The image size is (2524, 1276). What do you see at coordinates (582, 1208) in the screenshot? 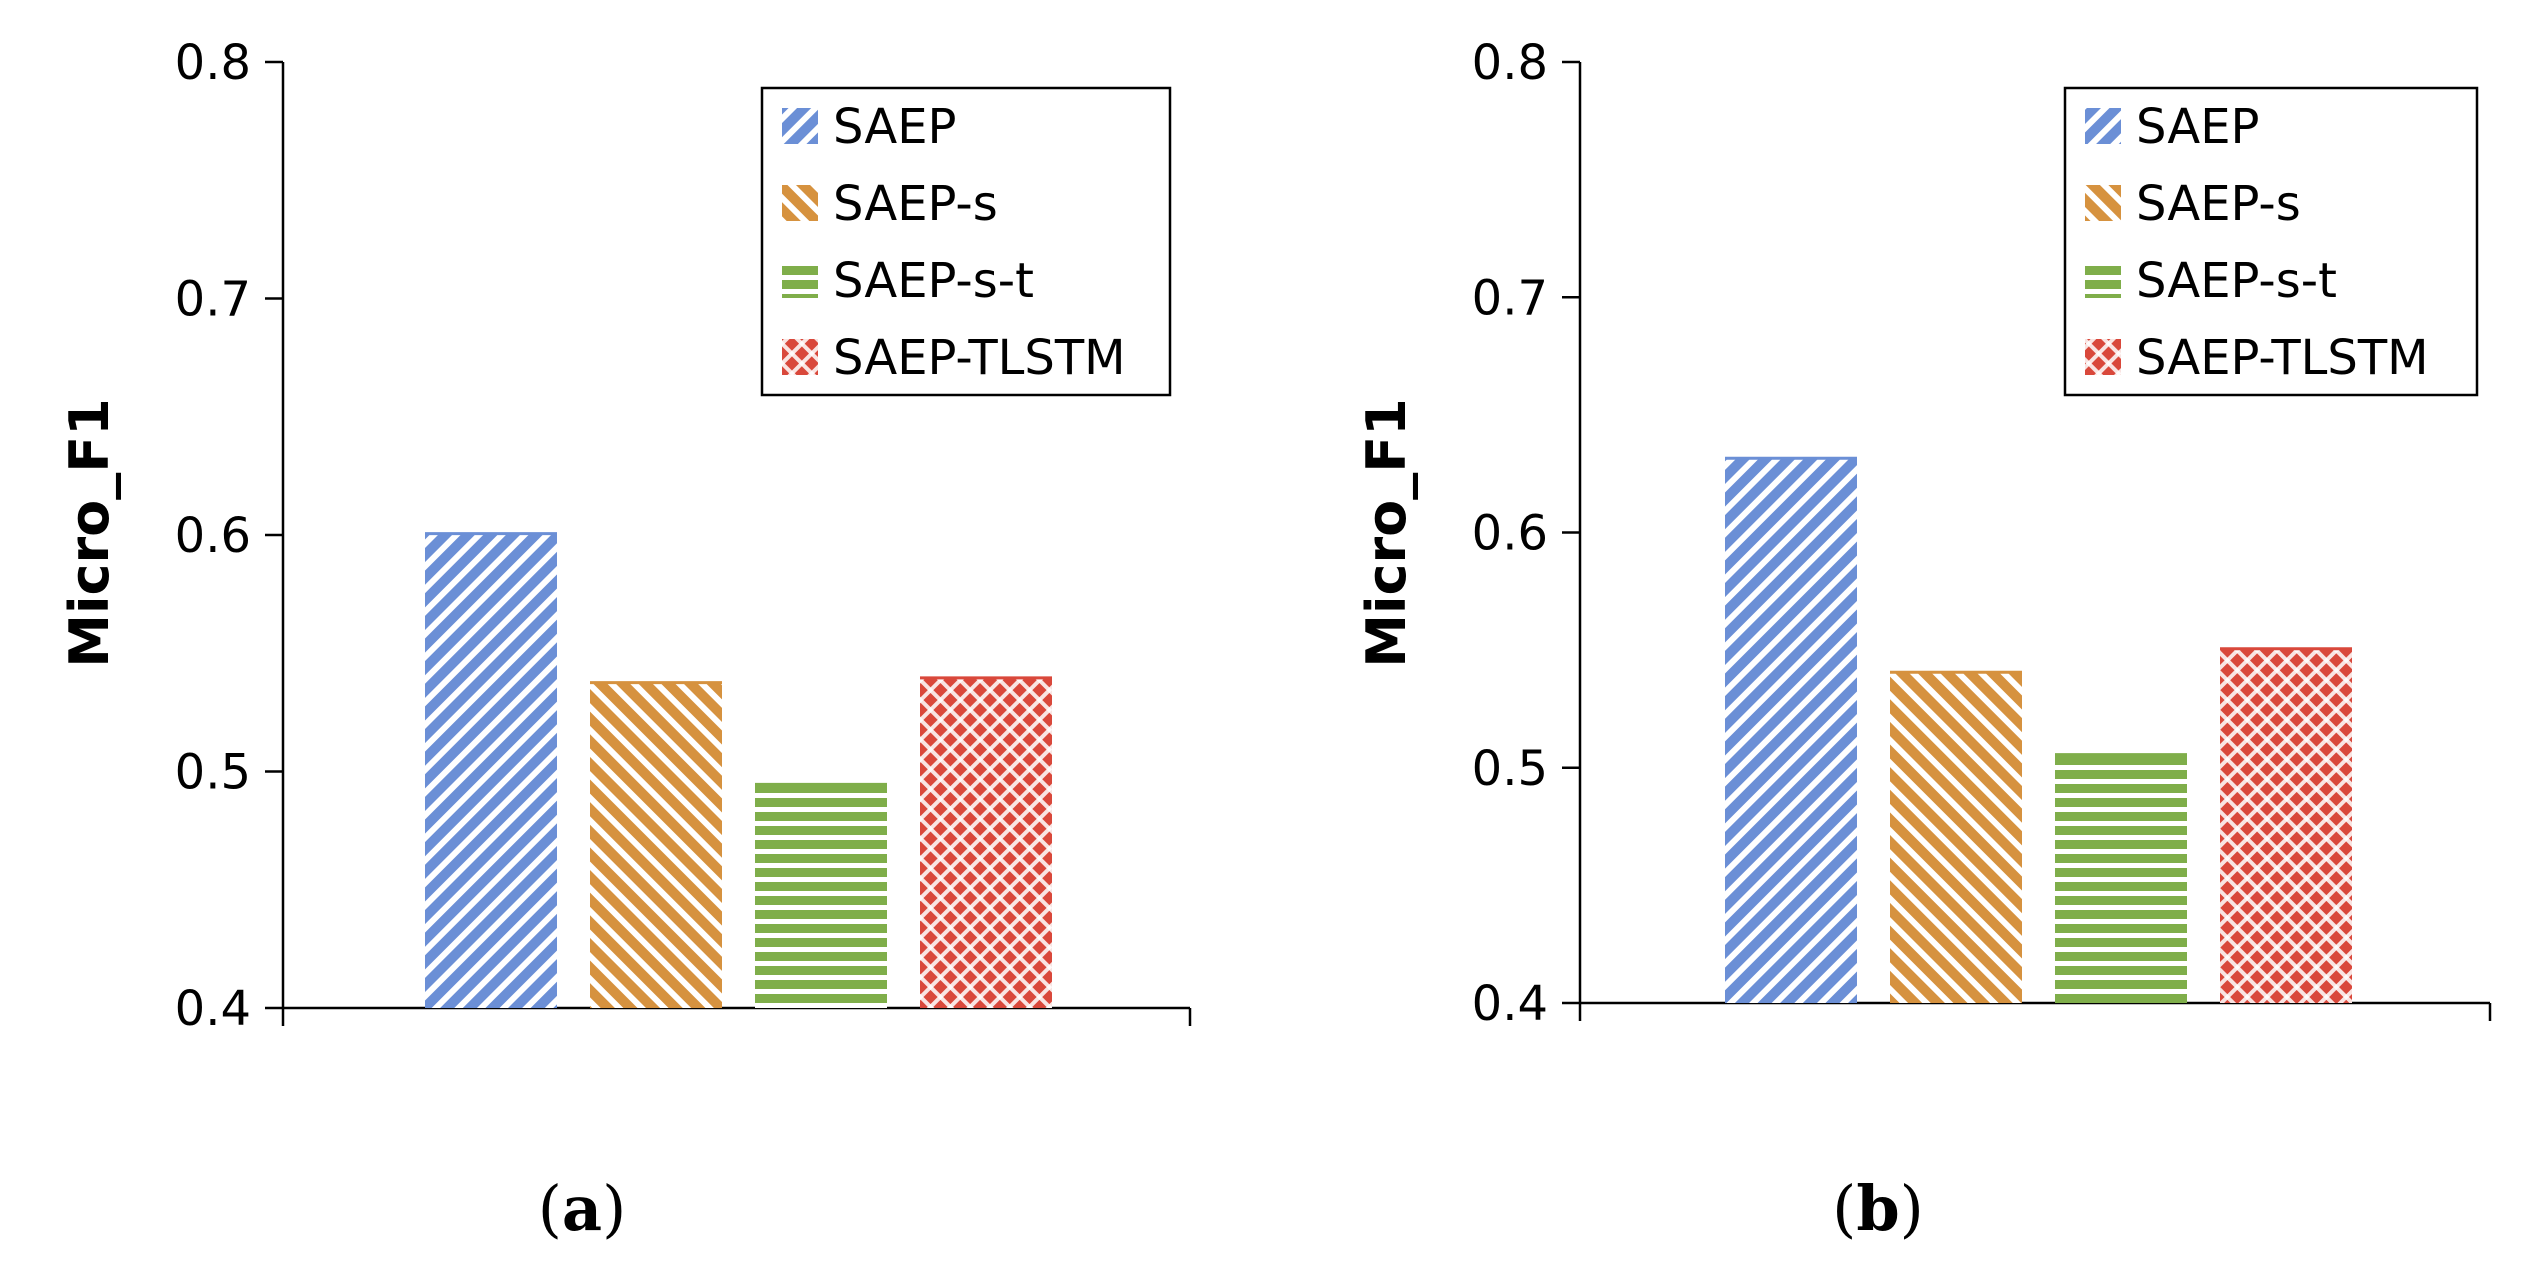
I see `panel-caption: (a)` at bounding box center [582, 1208].